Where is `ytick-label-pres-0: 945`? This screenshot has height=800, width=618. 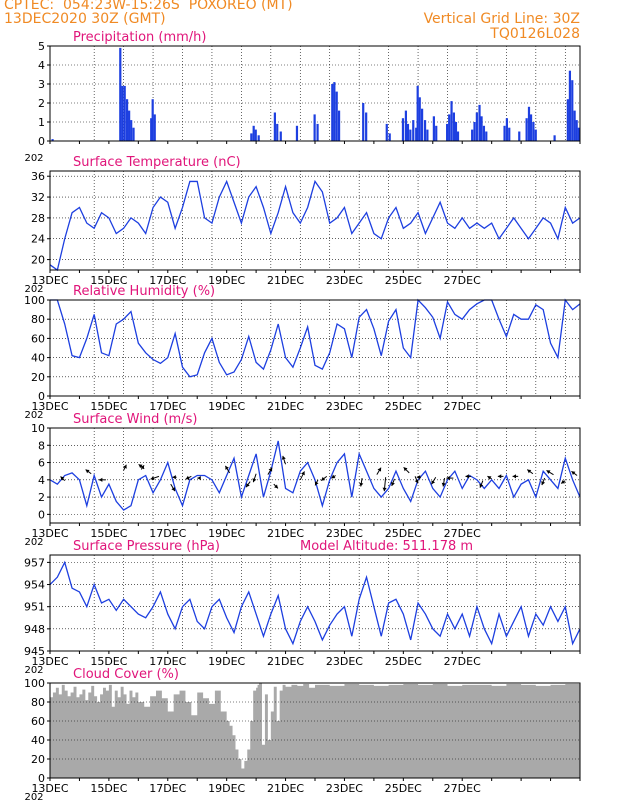 ytick-label-pres-0: 945 is located at coordinates (34, 651).